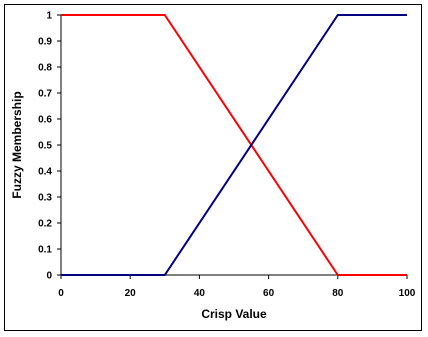  Describe the element at coordinates (45, 224) in the screenshot. I see `y-tick-label: 0.2` at that location.